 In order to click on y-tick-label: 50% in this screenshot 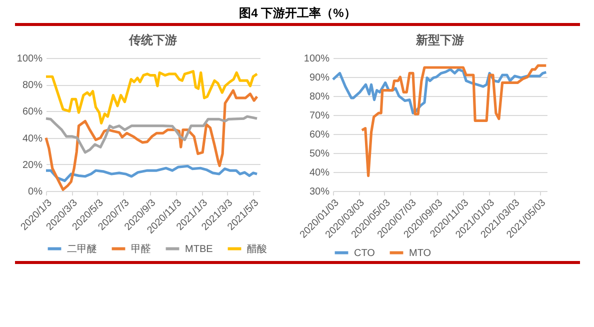, I will do `click(319, 154)`.